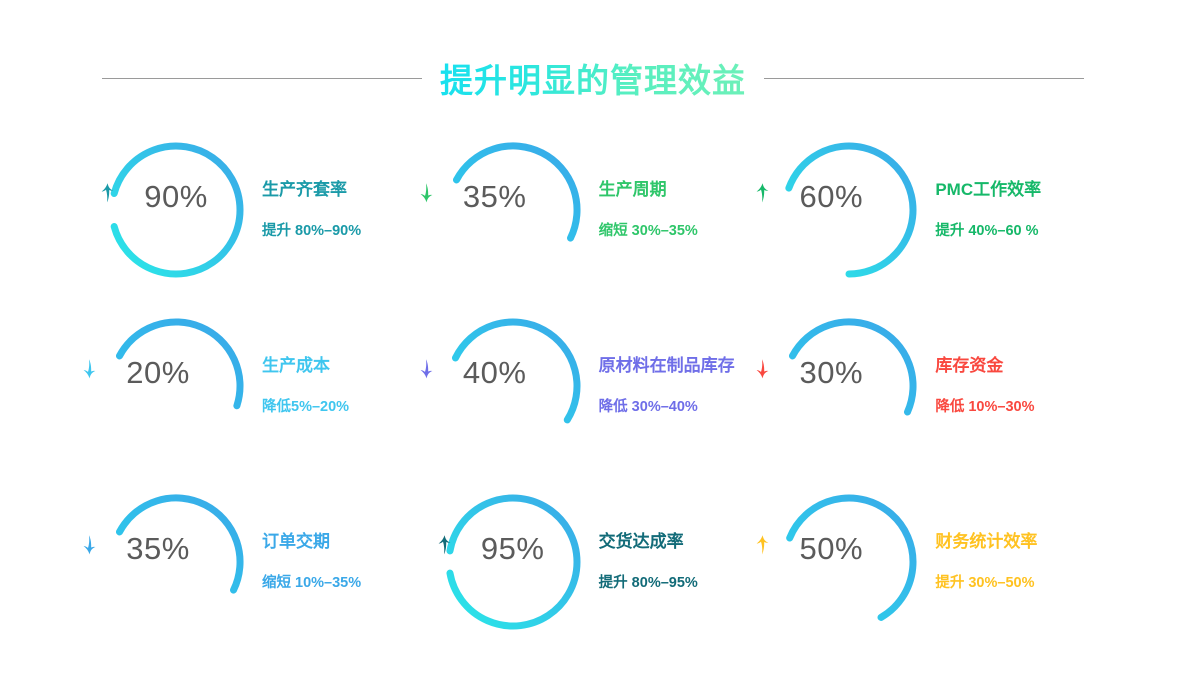  Describe the element at coordinates (986, 542) in the screenshot. I see `metric-title: 财务统计效率` at that location.